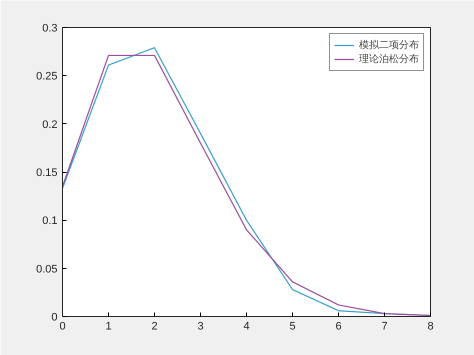 The width and height of the screenshot is (474, 355). I want to click on y-tick-label: 0.15, so click(47, 173).